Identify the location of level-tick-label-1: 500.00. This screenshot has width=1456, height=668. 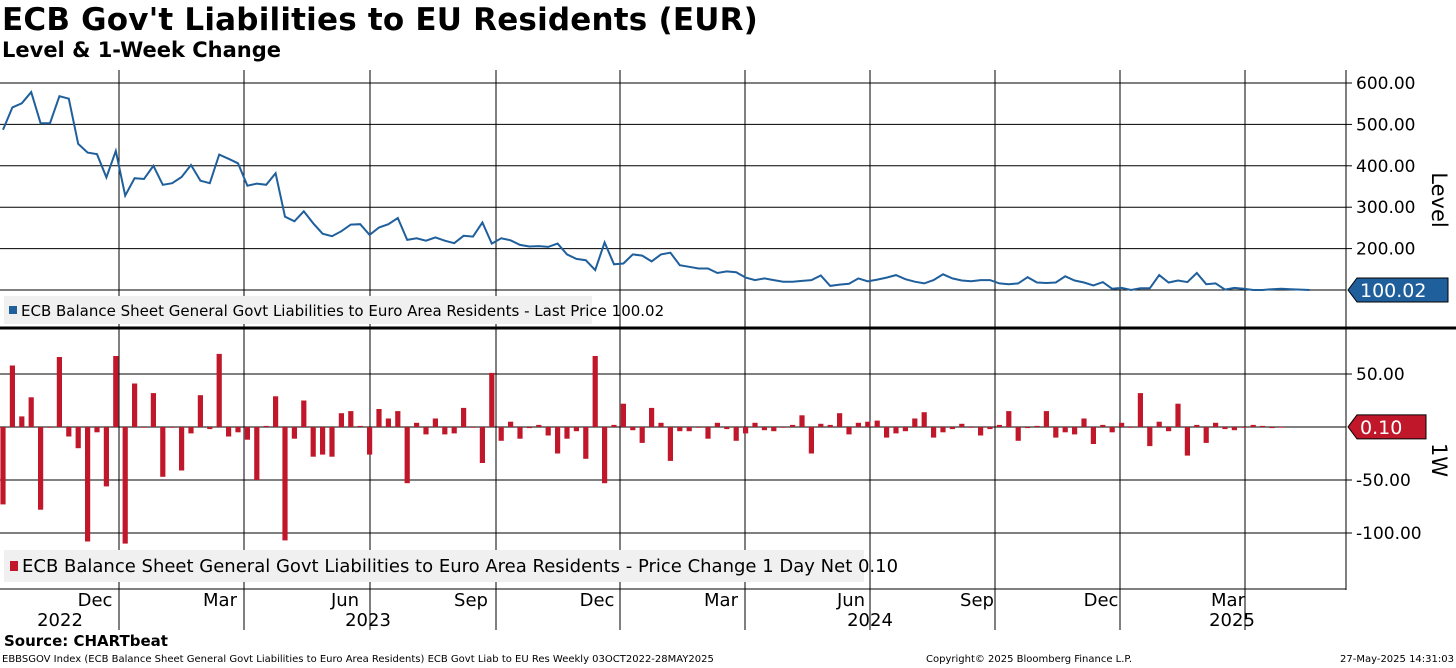
(1385, 125).